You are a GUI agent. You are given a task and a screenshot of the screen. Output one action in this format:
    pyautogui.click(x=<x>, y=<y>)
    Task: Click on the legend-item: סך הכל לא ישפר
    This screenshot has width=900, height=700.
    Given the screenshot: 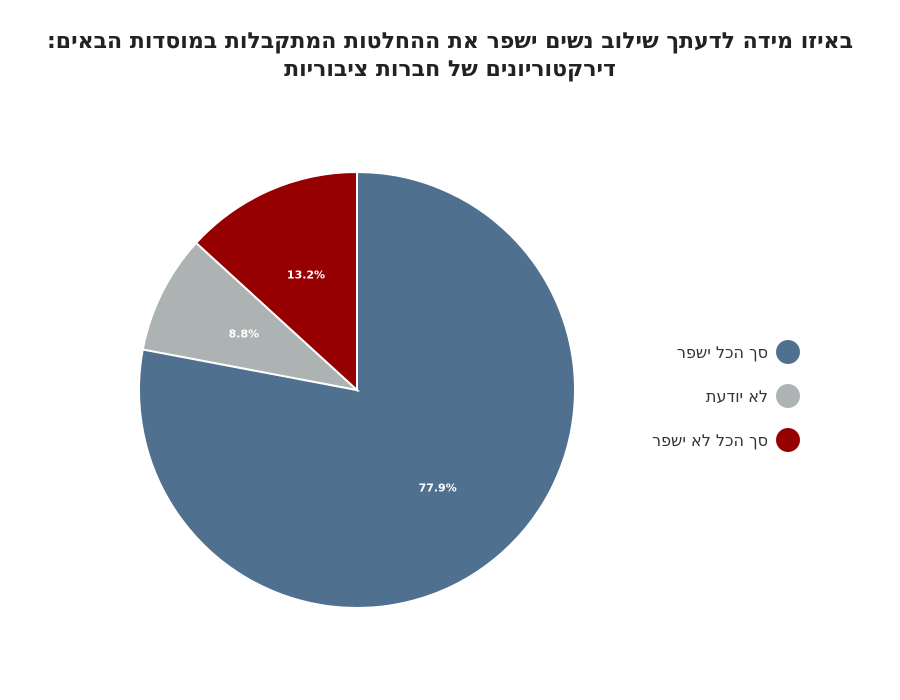 What is the action you would take?
    pyautogui.click(x=680, y=440)
    